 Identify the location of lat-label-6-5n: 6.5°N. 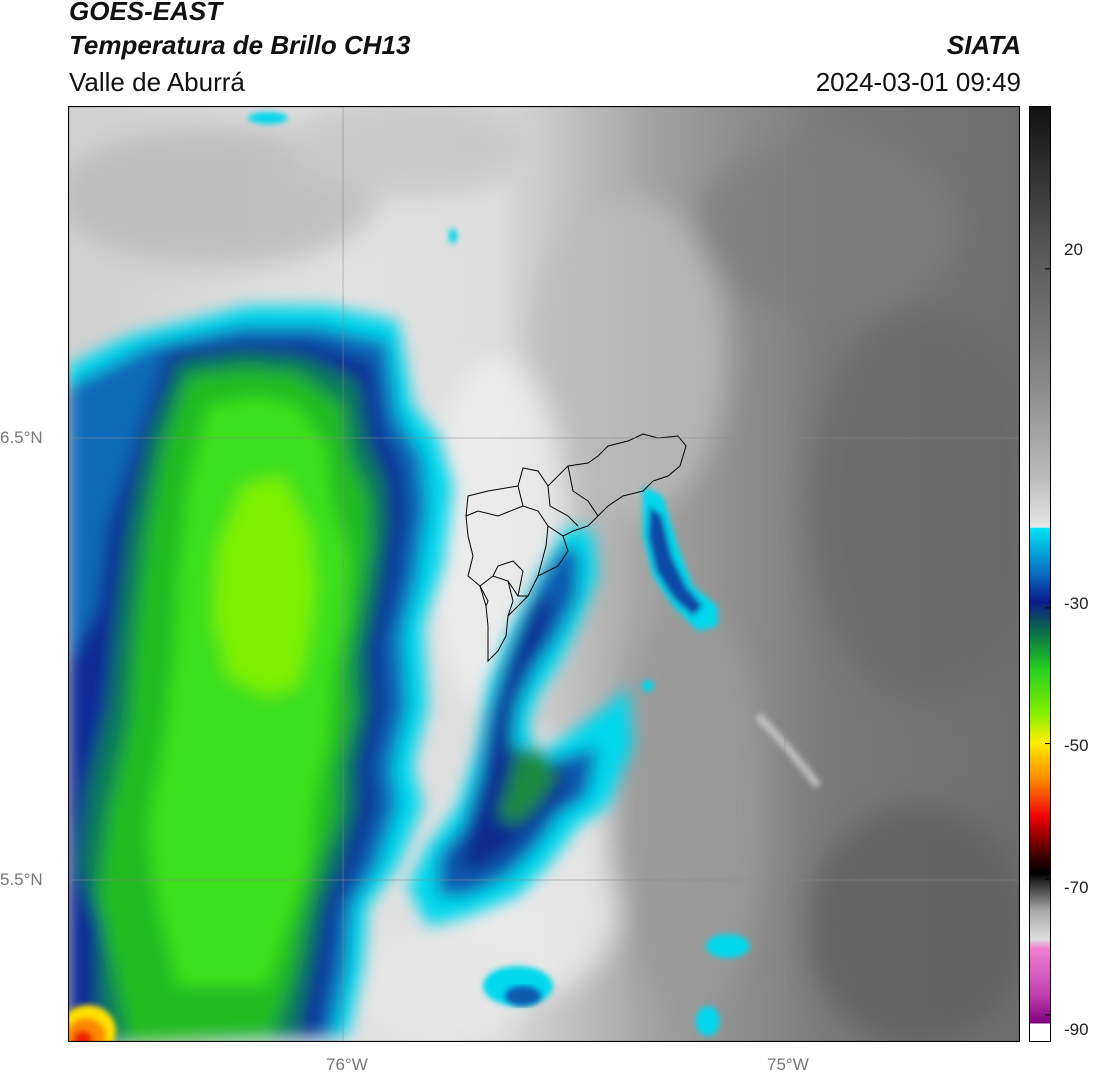
(21, 437).